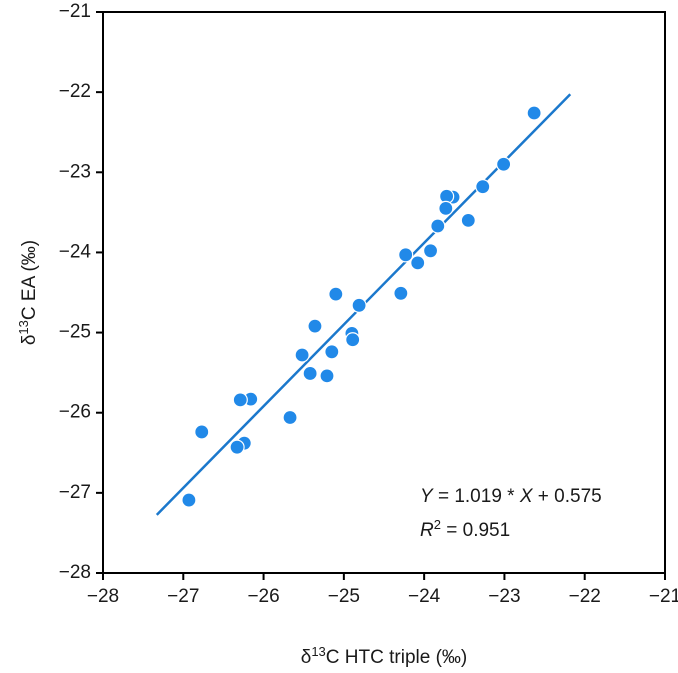 The width and height of the screenshot is (678, 673). I want to click on x-tick-label: −25, so click(344, 596).